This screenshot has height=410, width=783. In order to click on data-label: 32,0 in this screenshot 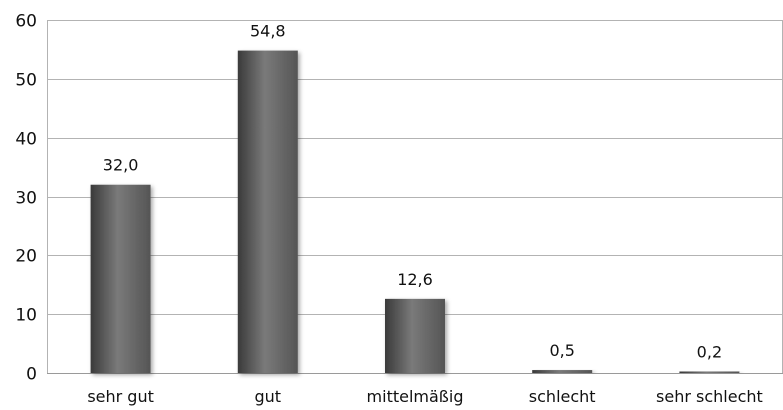, I will do `click(121, 165)`.